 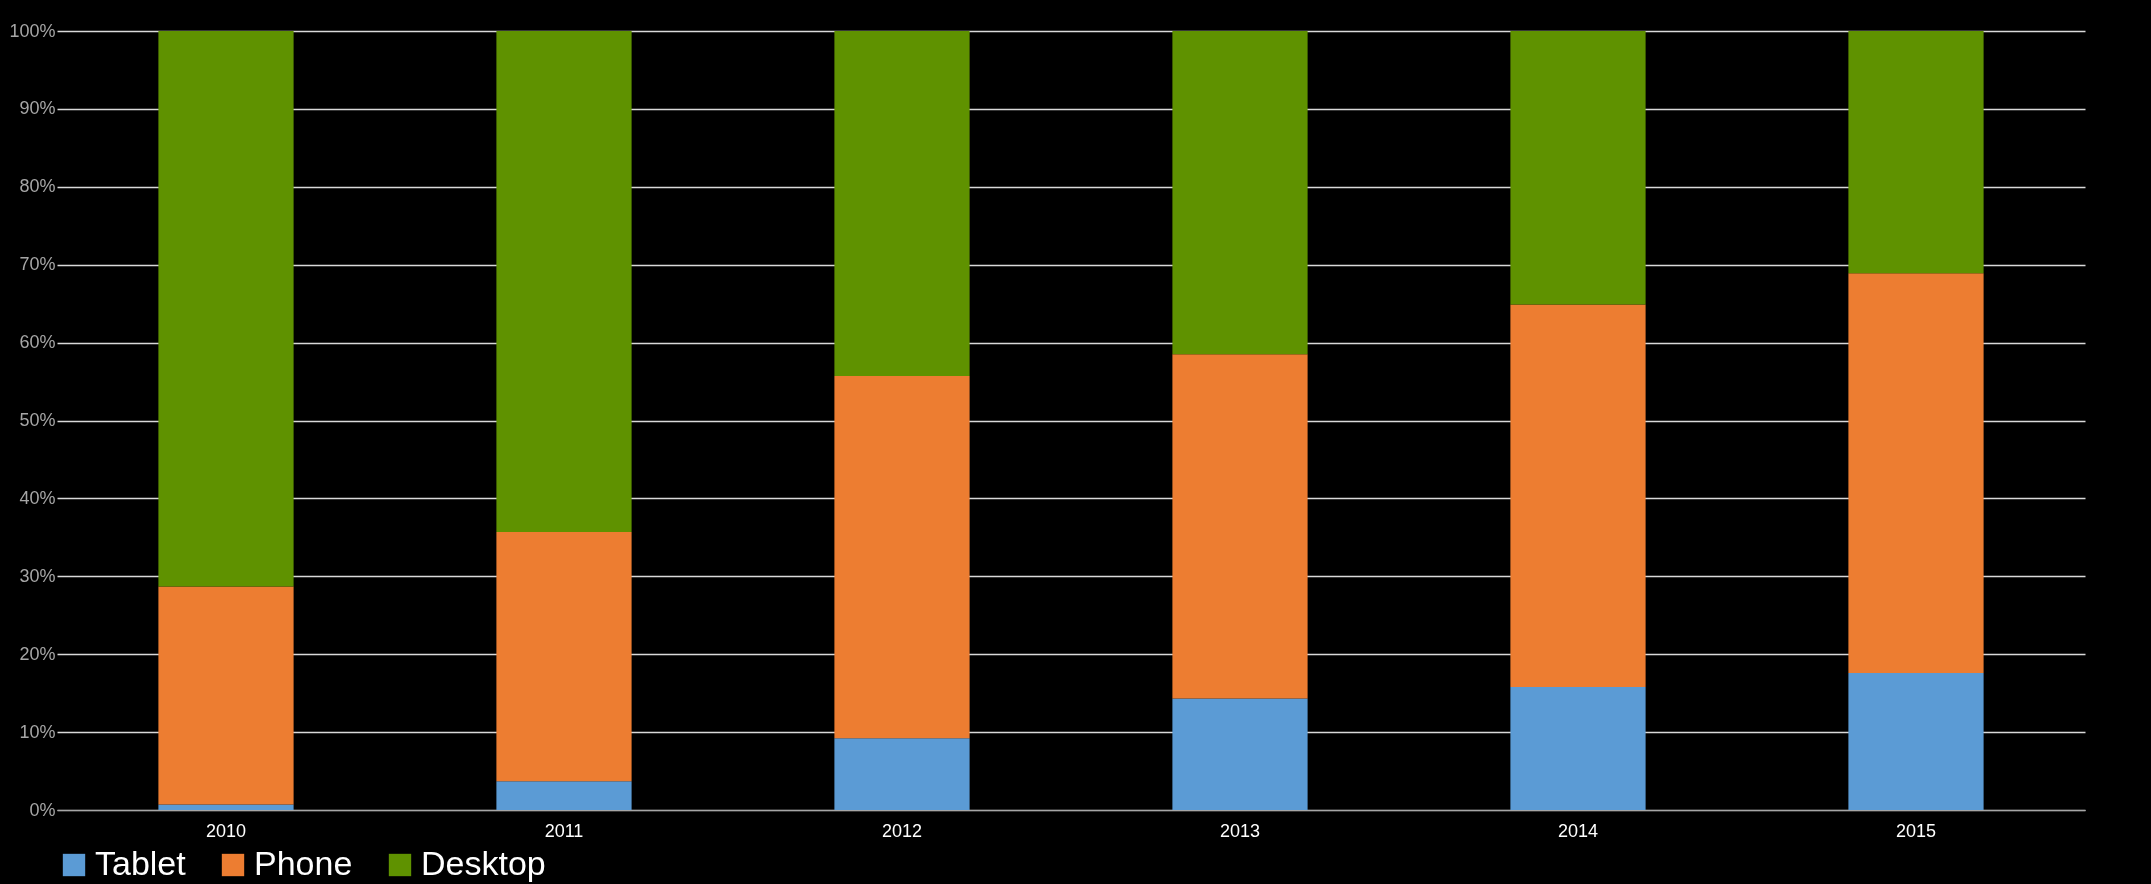 I want to click on y-tick-label: 100%, so click(x=32, y=30).